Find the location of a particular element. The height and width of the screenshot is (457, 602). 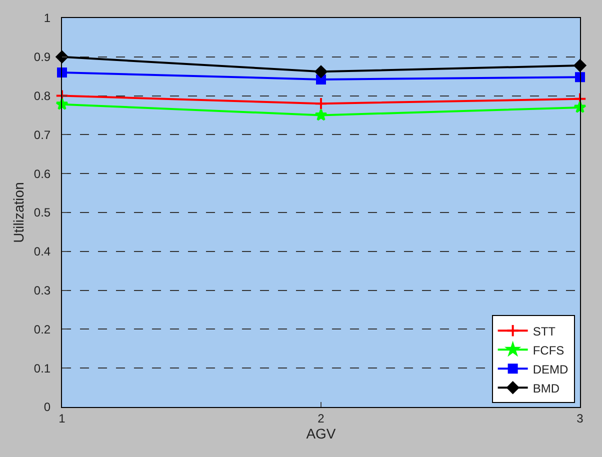

y-tick-label: 0.9 is located at coordinates (42, 57).